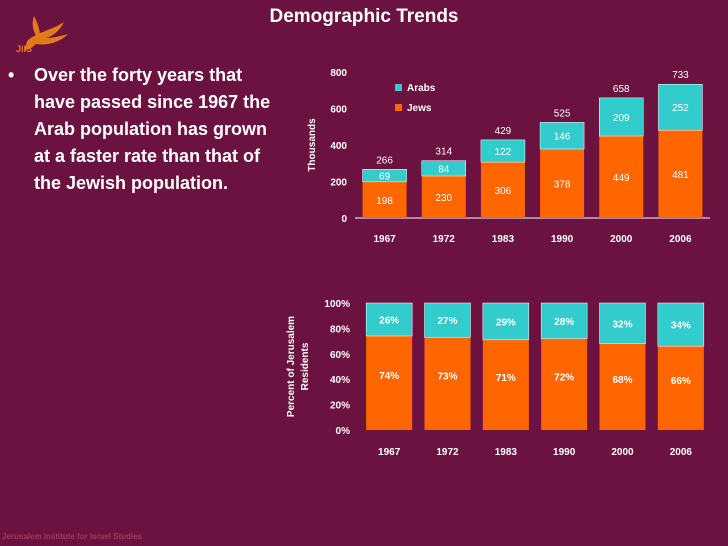 The height and width of the screenshot is (546, 728). I want to click on y-tick-label: 40%, so click(340, 380).